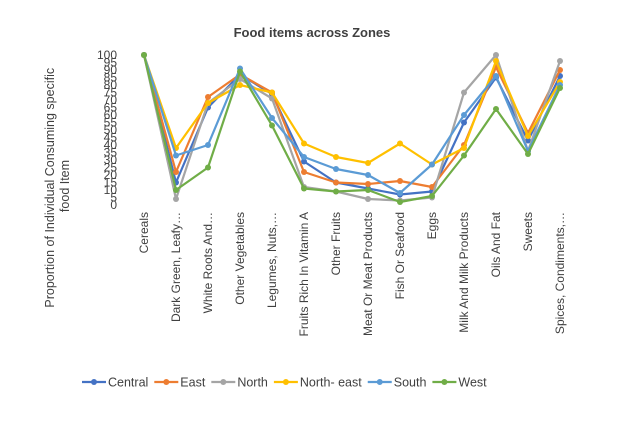  Describe the element at coordinates (111, 70) in the screenshot. I see `y-tick-label: 90` at that location.